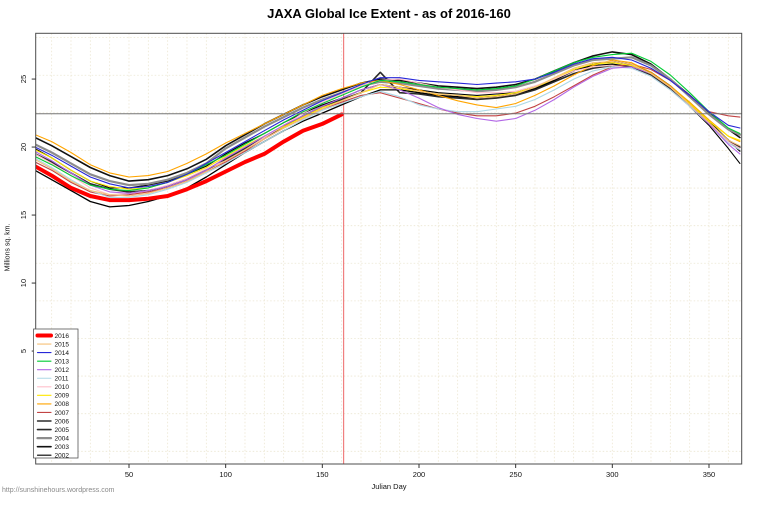 This screenshot has height=511, width=760. I want to click on legend-label-2012: 2012, so click(62, 370).